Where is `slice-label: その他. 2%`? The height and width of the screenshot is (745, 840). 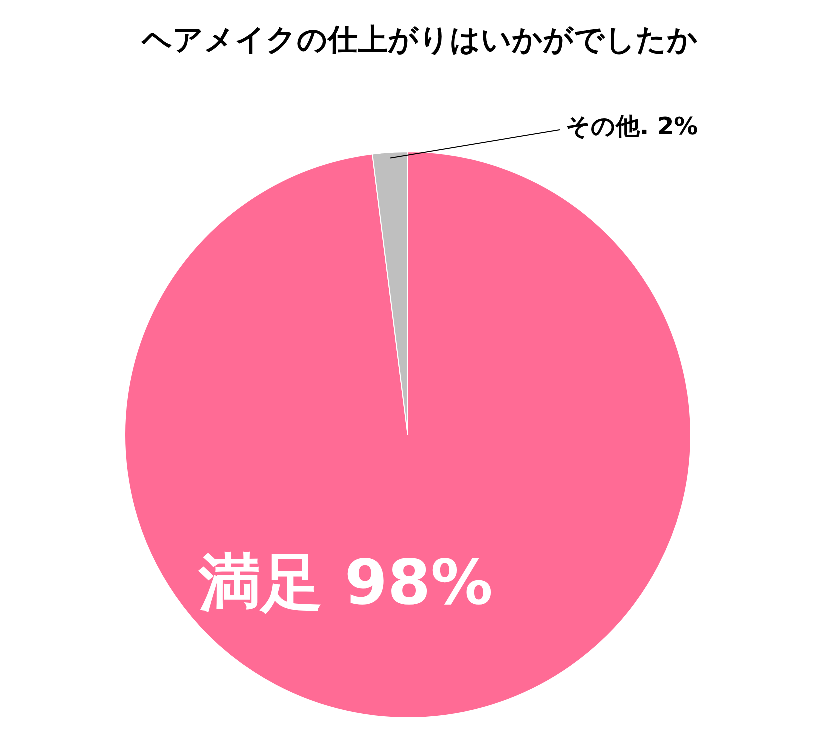
slice-label: その他. 2% is located at coordinates (632, 126).